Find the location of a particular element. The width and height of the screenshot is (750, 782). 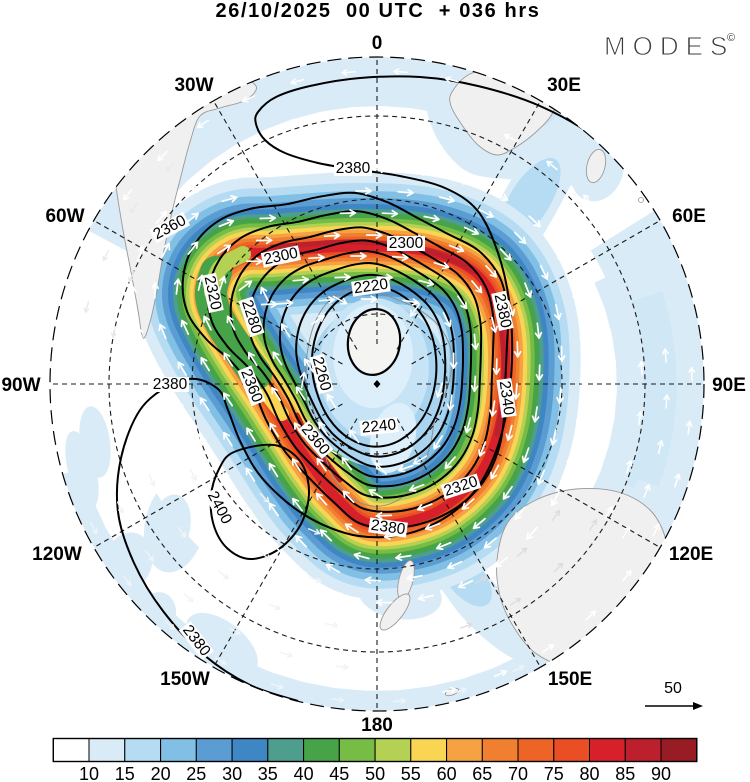

svg-text: 150W is located at coordinates (185, 679).